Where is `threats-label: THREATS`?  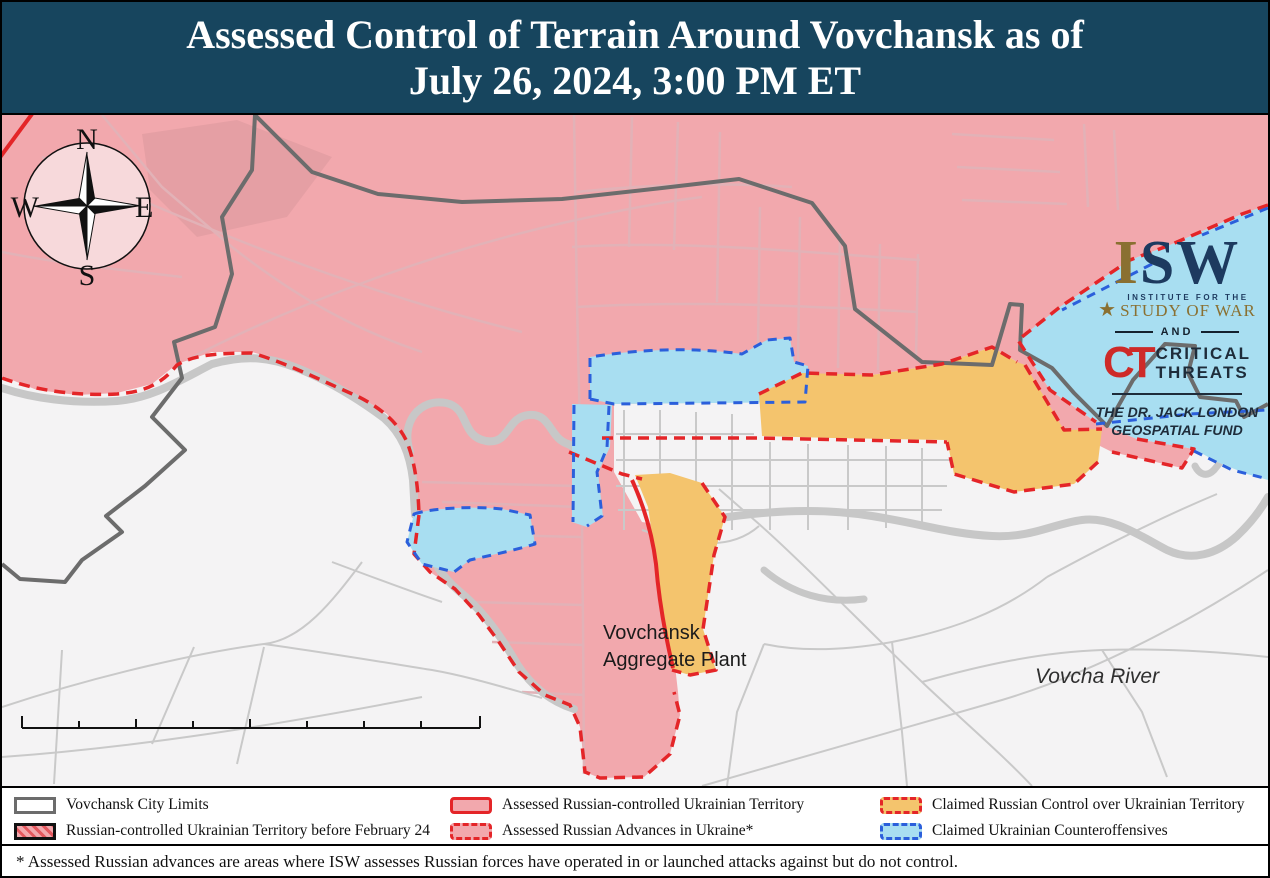
threats-label: THREATS is located at coordinates (1202, 372).